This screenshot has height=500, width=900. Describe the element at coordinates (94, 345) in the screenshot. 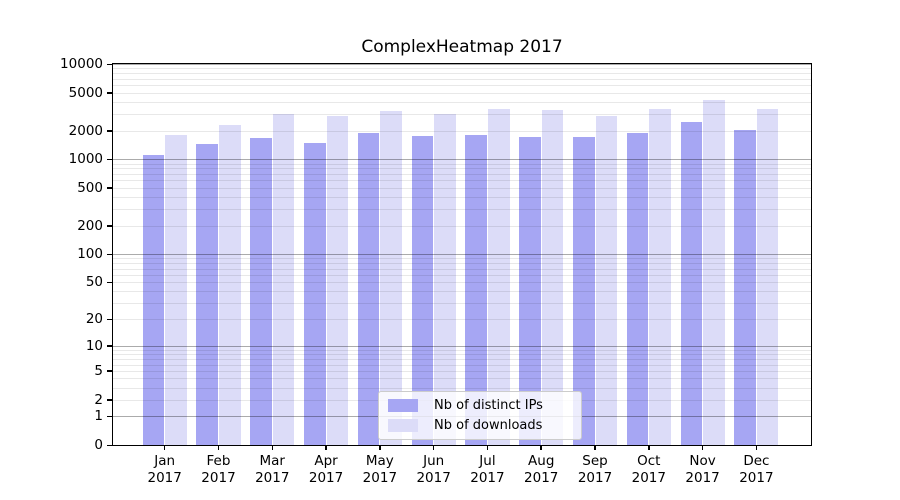

I see `y-tick-label: 10` at that location.